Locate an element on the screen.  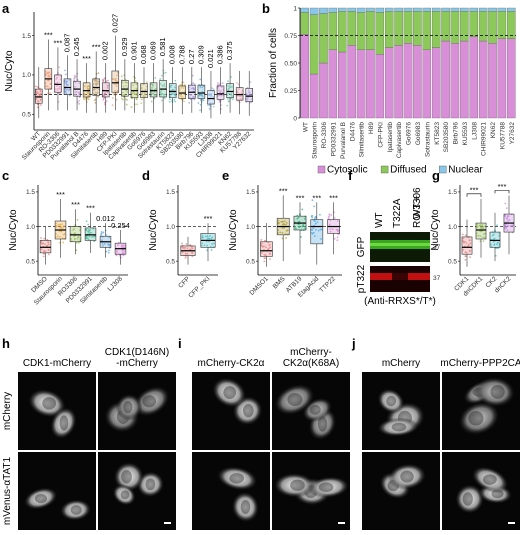
panel-label-a: a is located at coordinates (6, 8).